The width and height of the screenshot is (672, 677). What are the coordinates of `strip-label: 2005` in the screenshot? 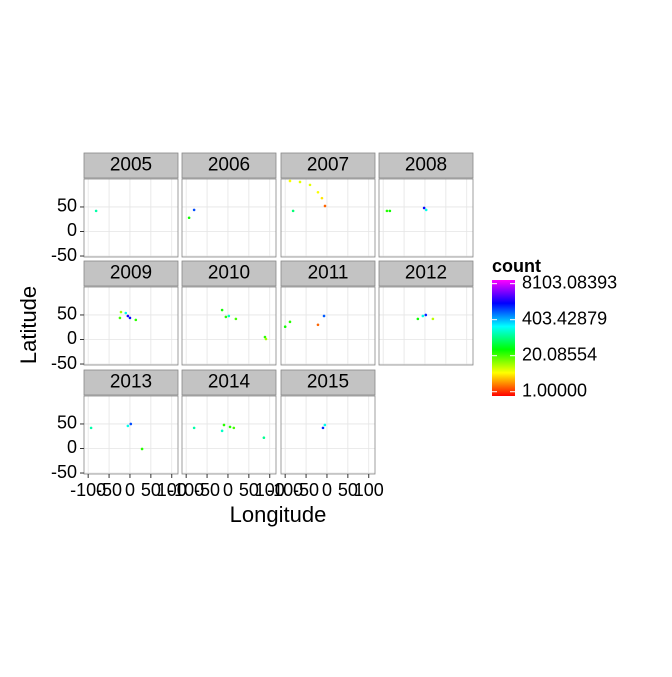 It's located at (131, 165).